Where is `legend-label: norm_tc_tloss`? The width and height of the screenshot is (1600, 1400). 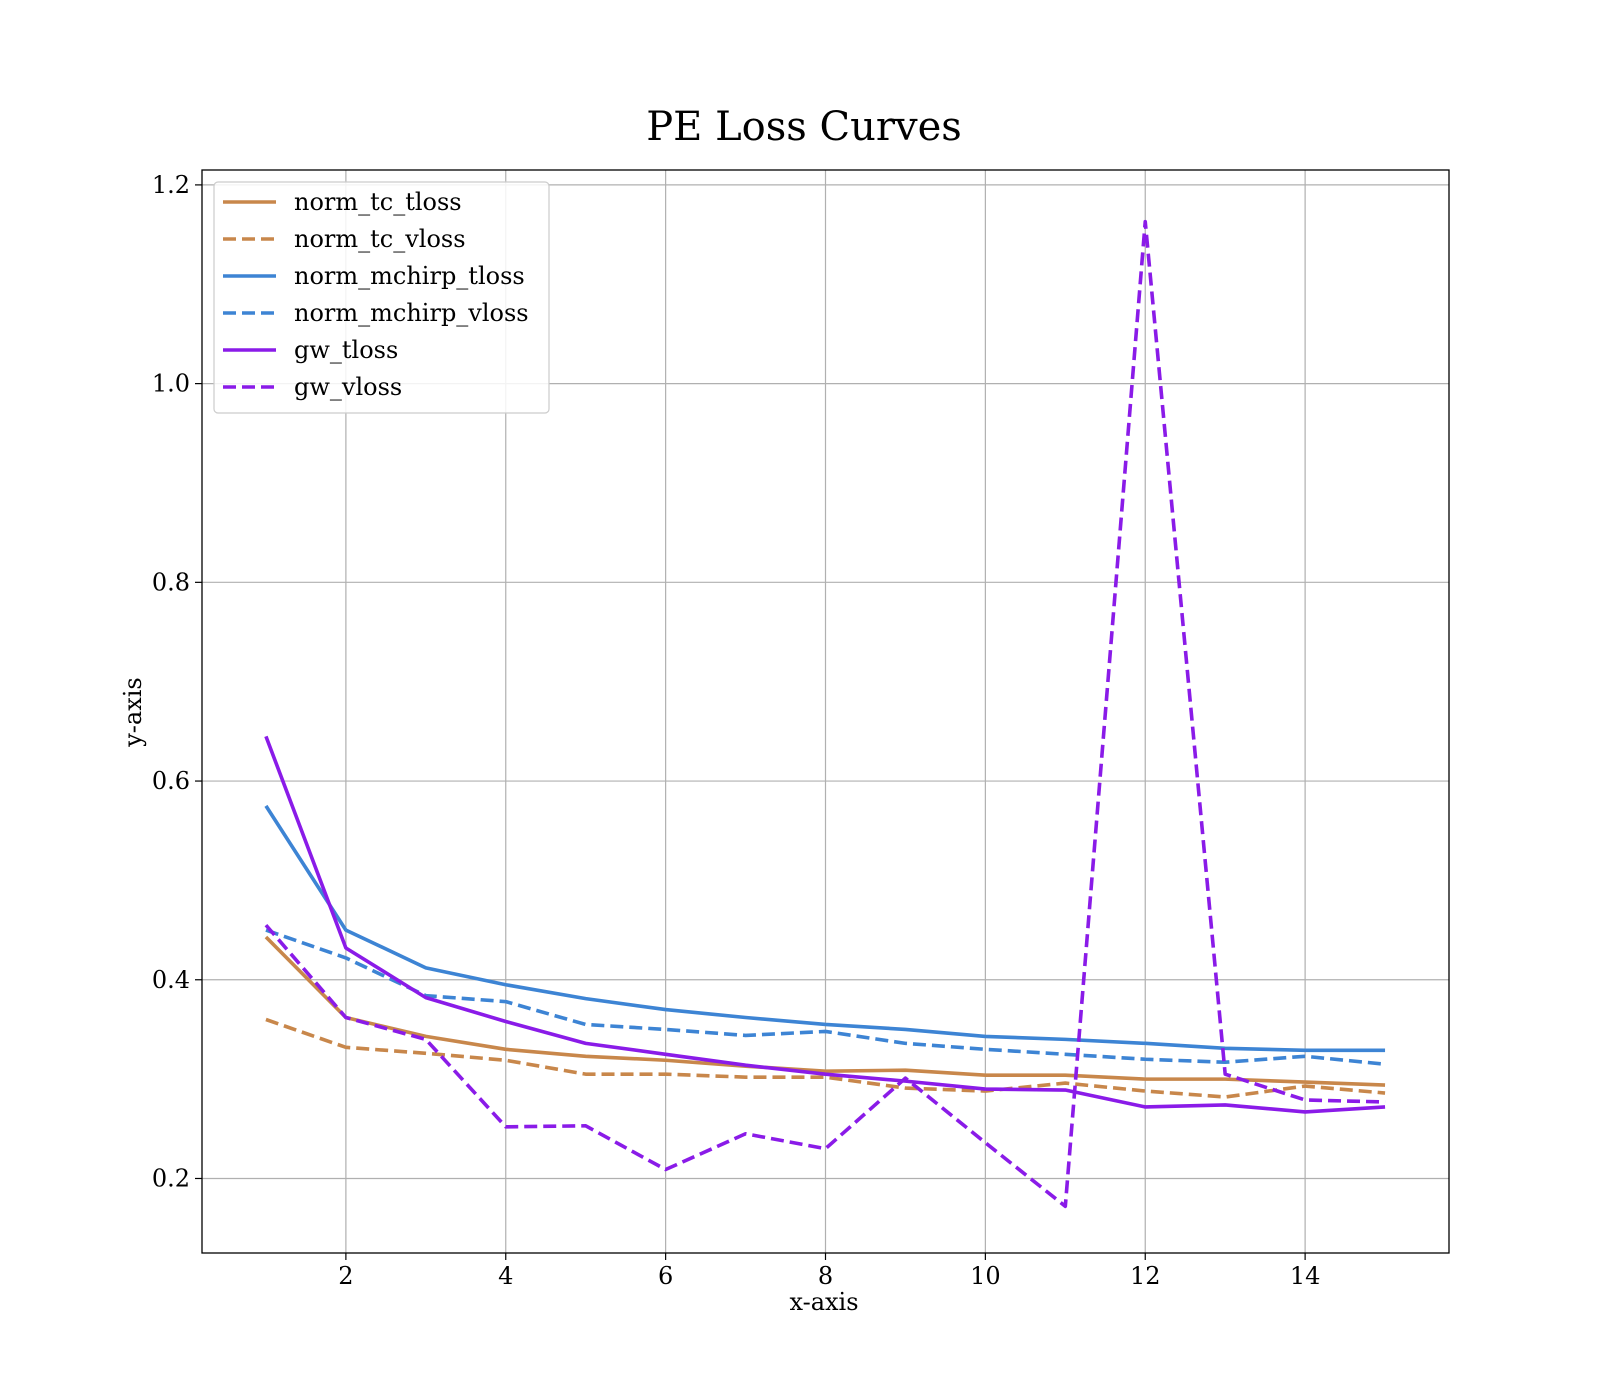 legend-label: norm_tc_tloss is located at coordinates (378, 202).